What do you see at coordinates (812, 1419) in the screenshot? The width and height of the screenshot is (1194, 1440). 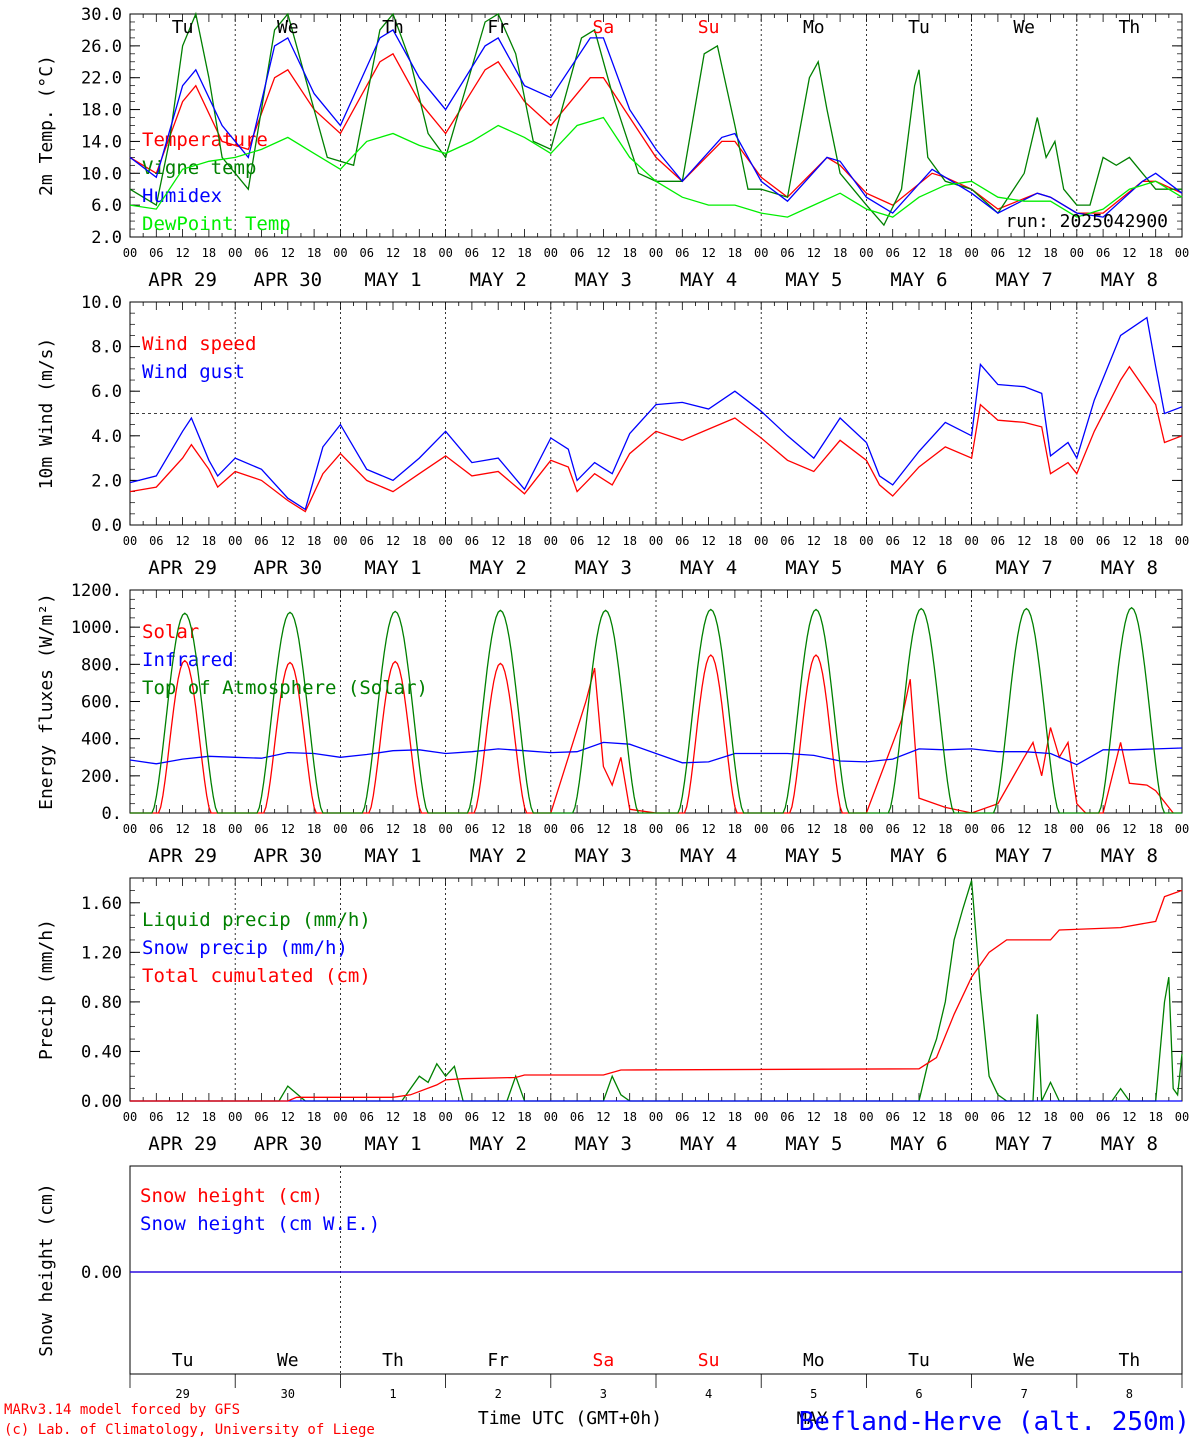 I see `month-label: MAY` at bounding box center [812, 1419].